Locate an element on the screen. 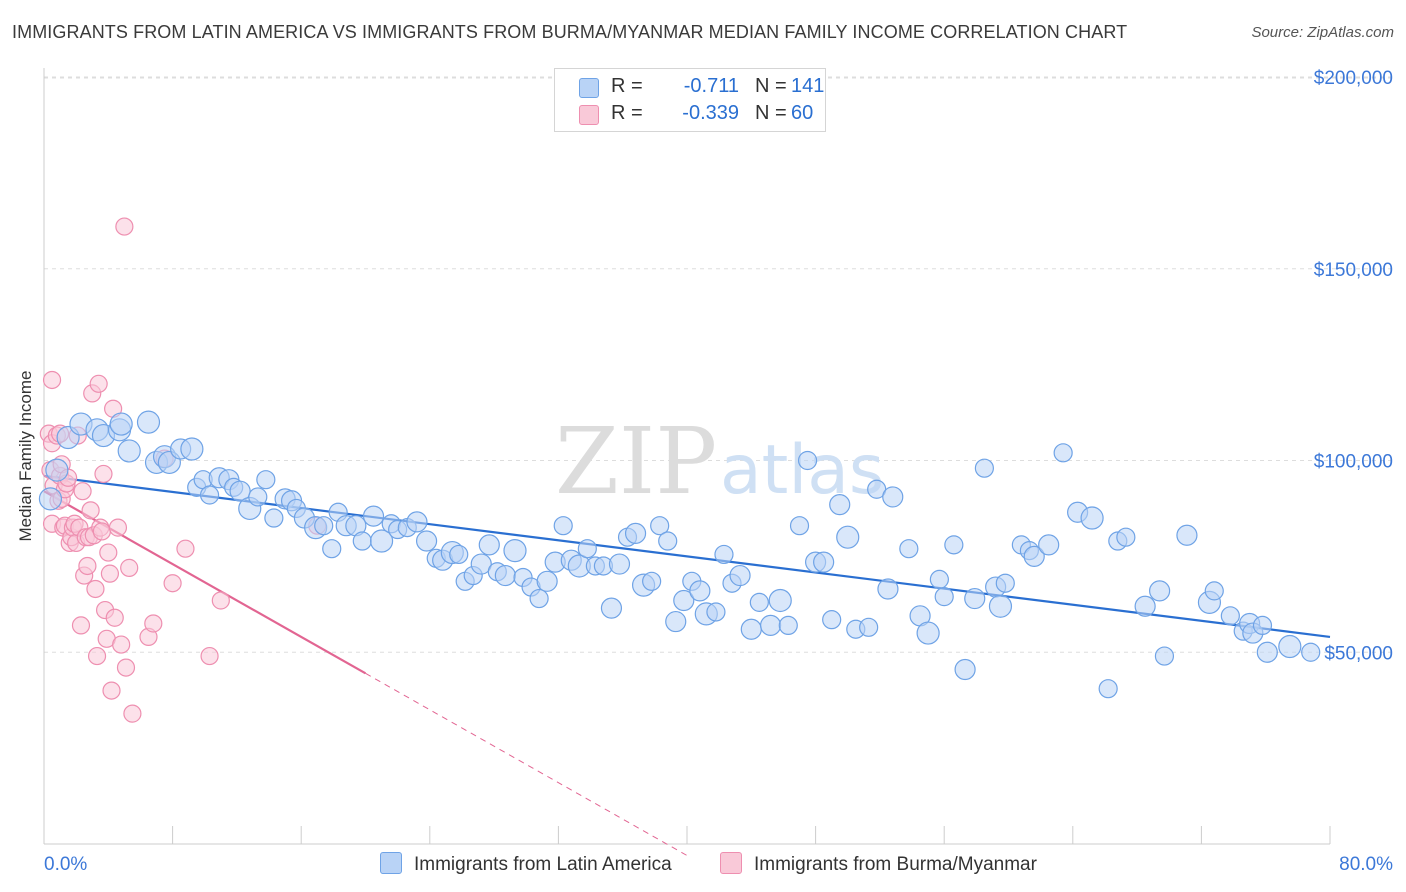  source-label: Source: ZipAtlas.com is located at coordinates (1322, 32).